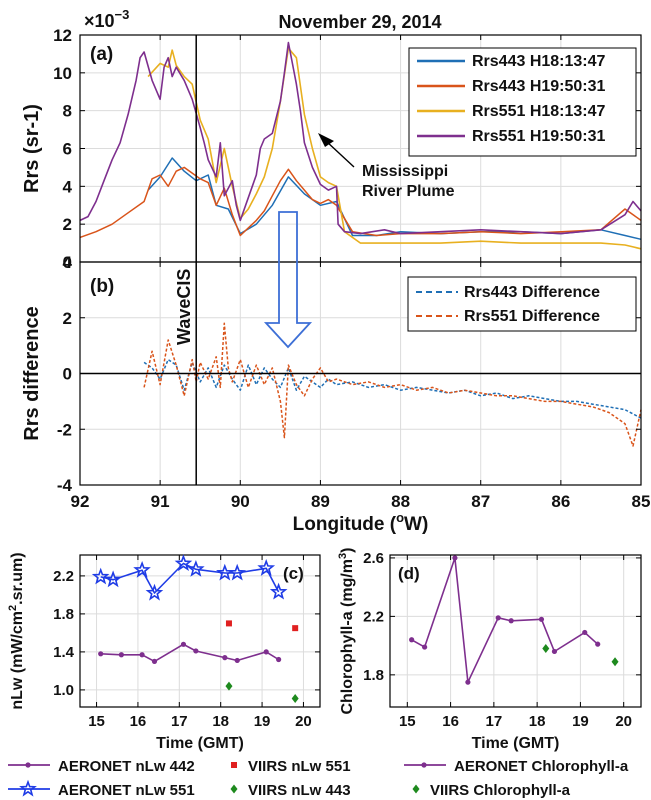 The image size is (651, 800). What do you see at coordinates (200, 743) in the screenshot?
I see `panel-c-xlabel: Time (GMT)` at bounding box center [200, 743].